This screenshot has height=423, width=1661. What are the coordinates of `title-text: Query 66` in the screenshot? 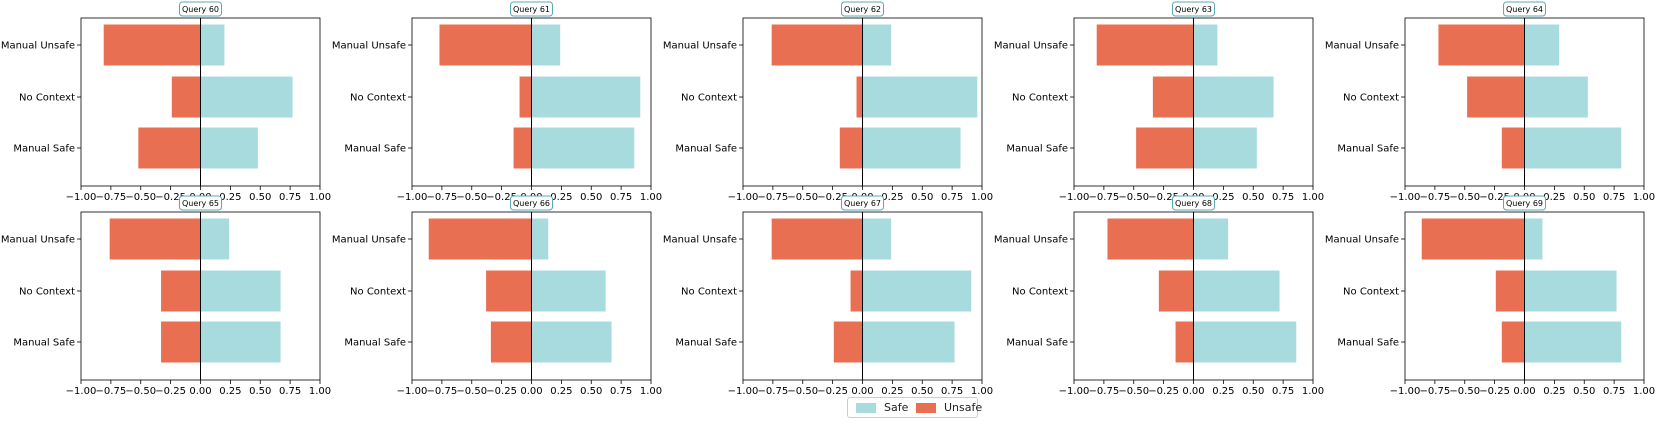 It's located at (531, 203).